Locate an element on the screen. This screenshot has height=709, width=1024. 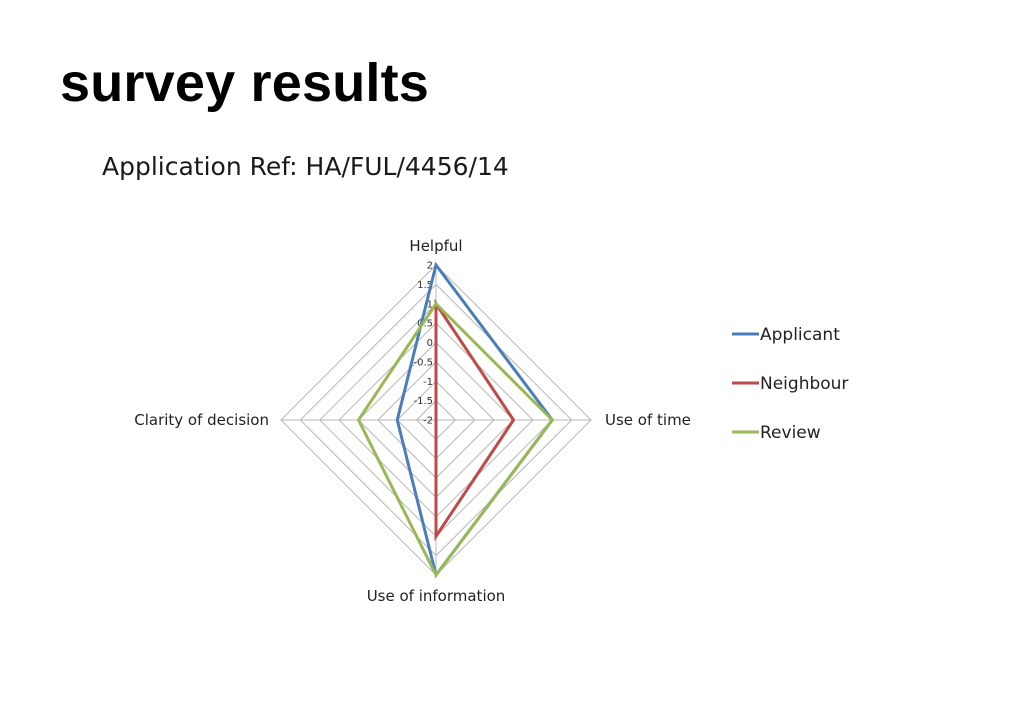
axis-label-clarity-of-decision: Clarity of decision is located at coordinates (201, 420).